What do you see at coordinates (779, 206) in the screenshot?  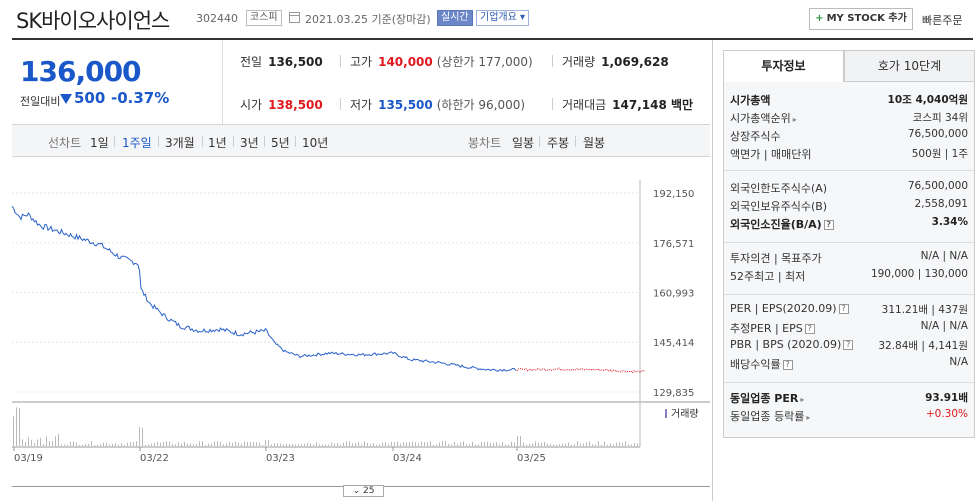 I see `info-row-label-text: 외국인보유주식수(B)` at bounding box center [779, 206].